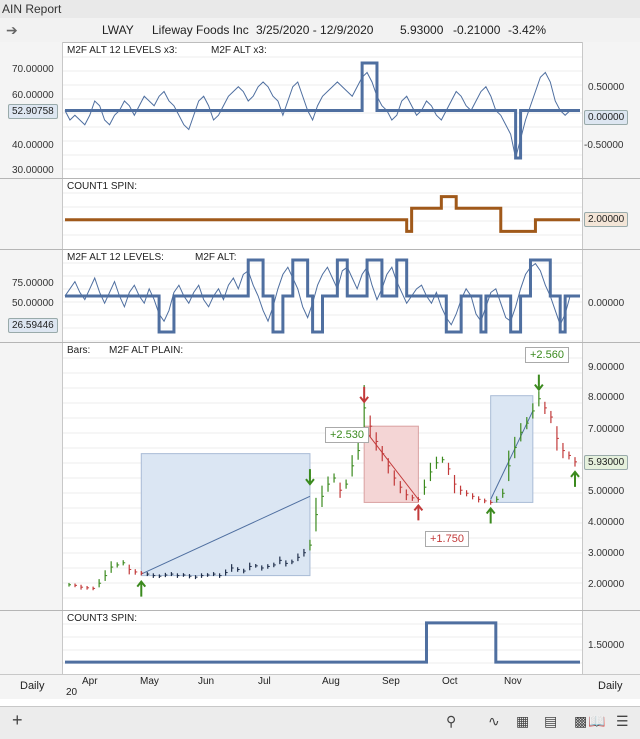 The image size is (640, 739). Describe the element at coordinates (606, 491) in the screenshot. I see `p4-tick-5: 5.00000` at that location.